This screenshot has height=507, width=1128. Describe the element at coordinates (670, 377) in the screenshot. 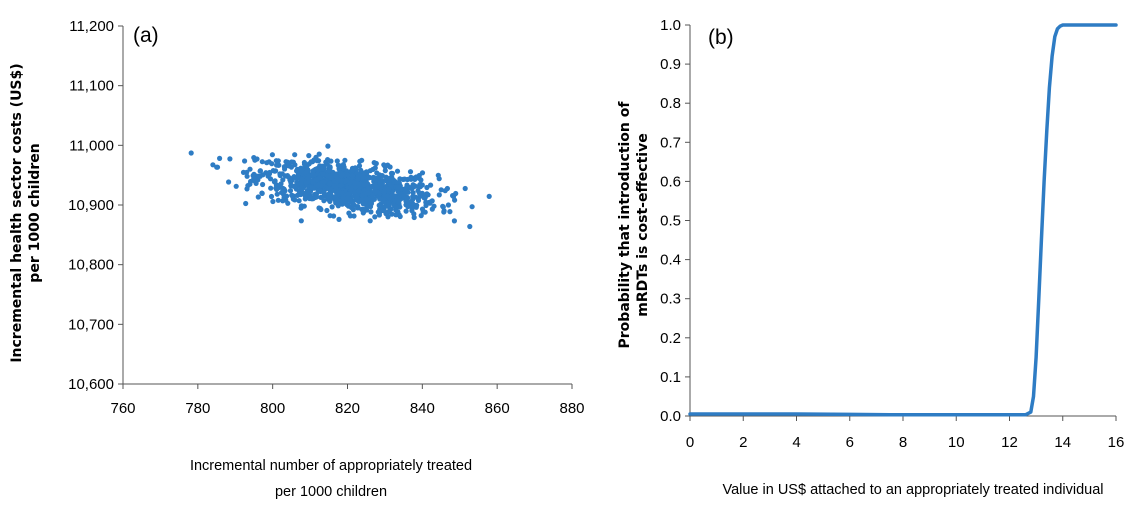

I see `y-tick-label: 0.1` at that location.